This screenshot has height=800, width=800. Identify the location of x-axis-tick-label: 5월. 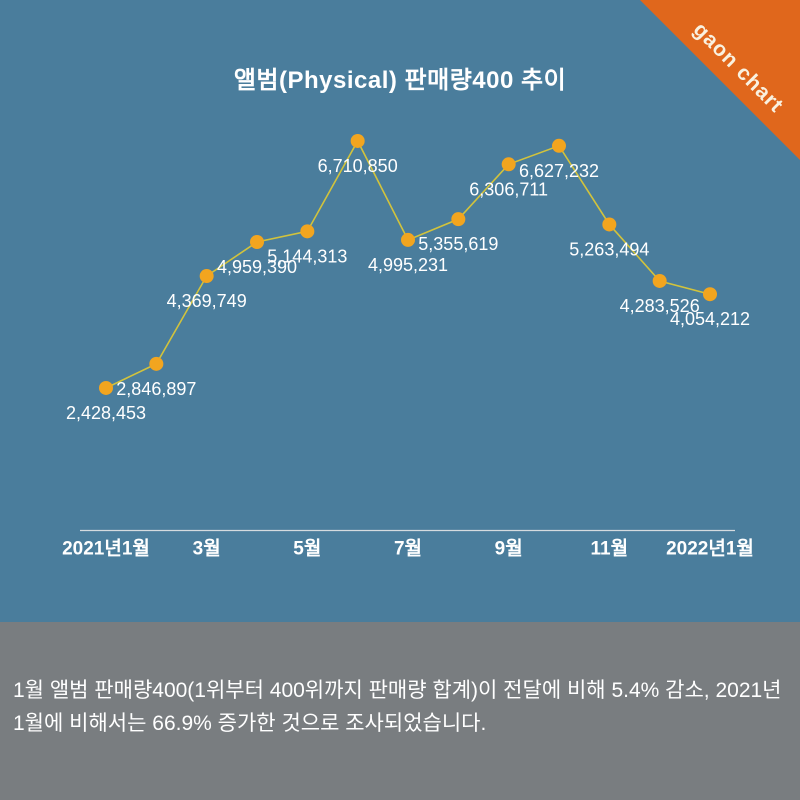
(307, 549).